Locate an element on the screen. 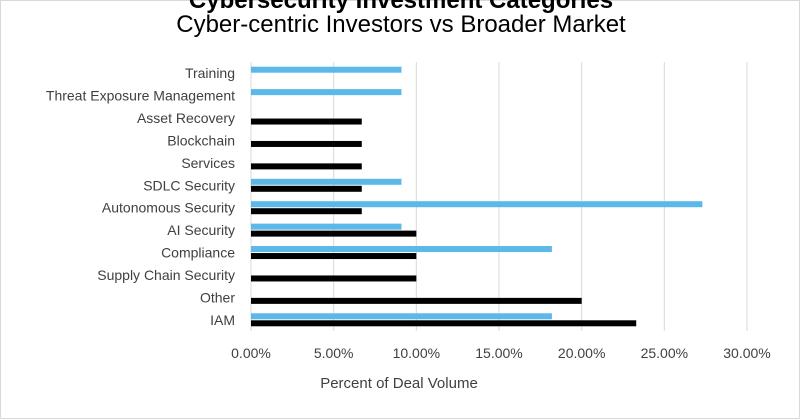 Image resolution: width=800 pixels, height=420 pixels. category-label: Services is located at coordinates (208, 163).